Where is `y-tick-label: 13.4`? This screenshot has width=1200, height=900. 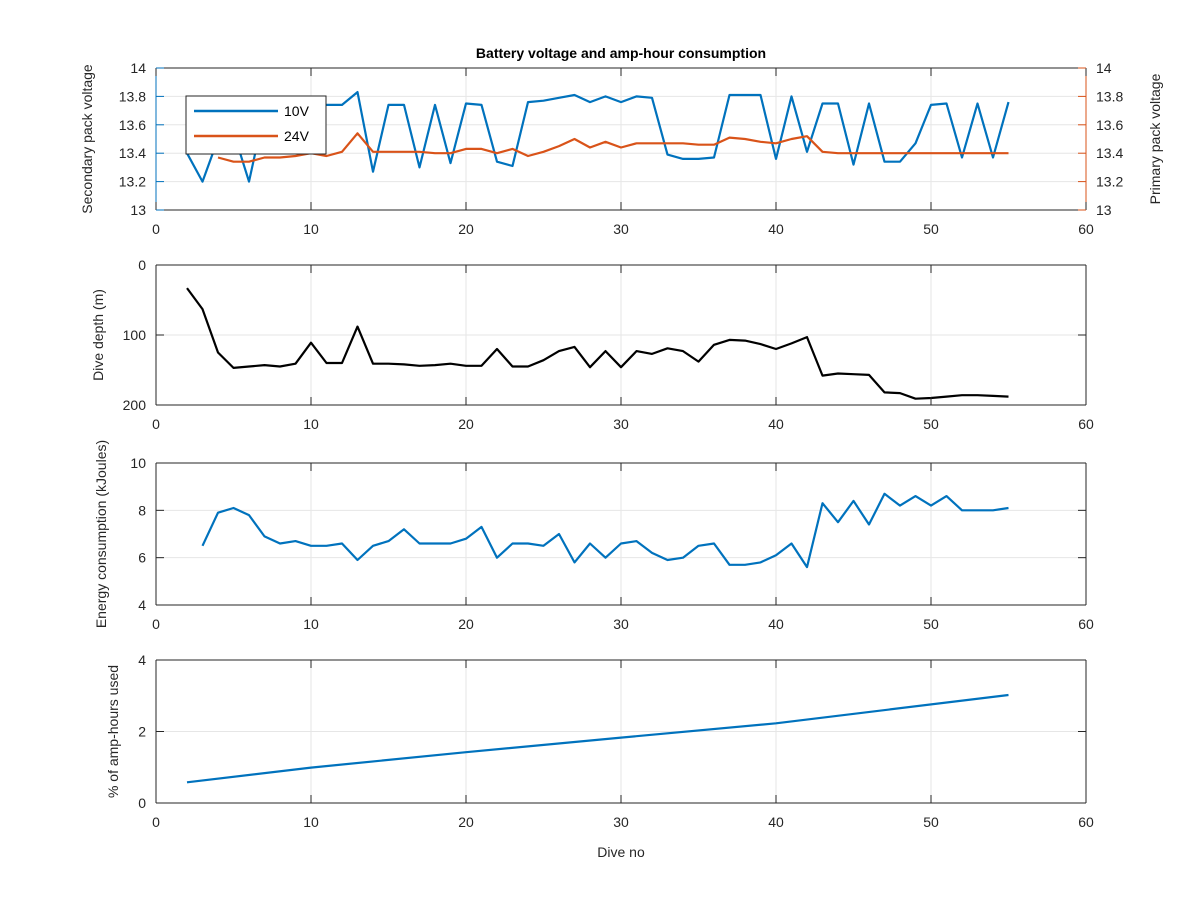 y-tick-label: 13.4 is located at coordinates (132, 153).